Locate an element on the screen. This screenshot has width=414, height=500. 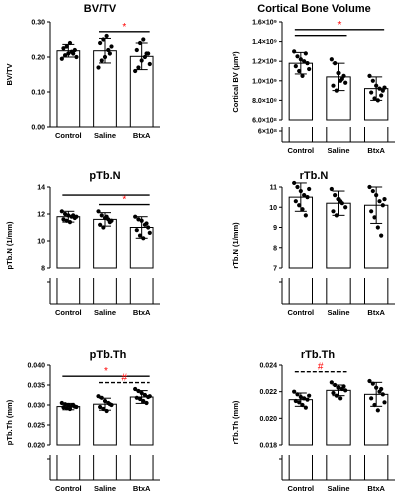
ptbth-significance-marker: # is located at coordinates (125, 378).